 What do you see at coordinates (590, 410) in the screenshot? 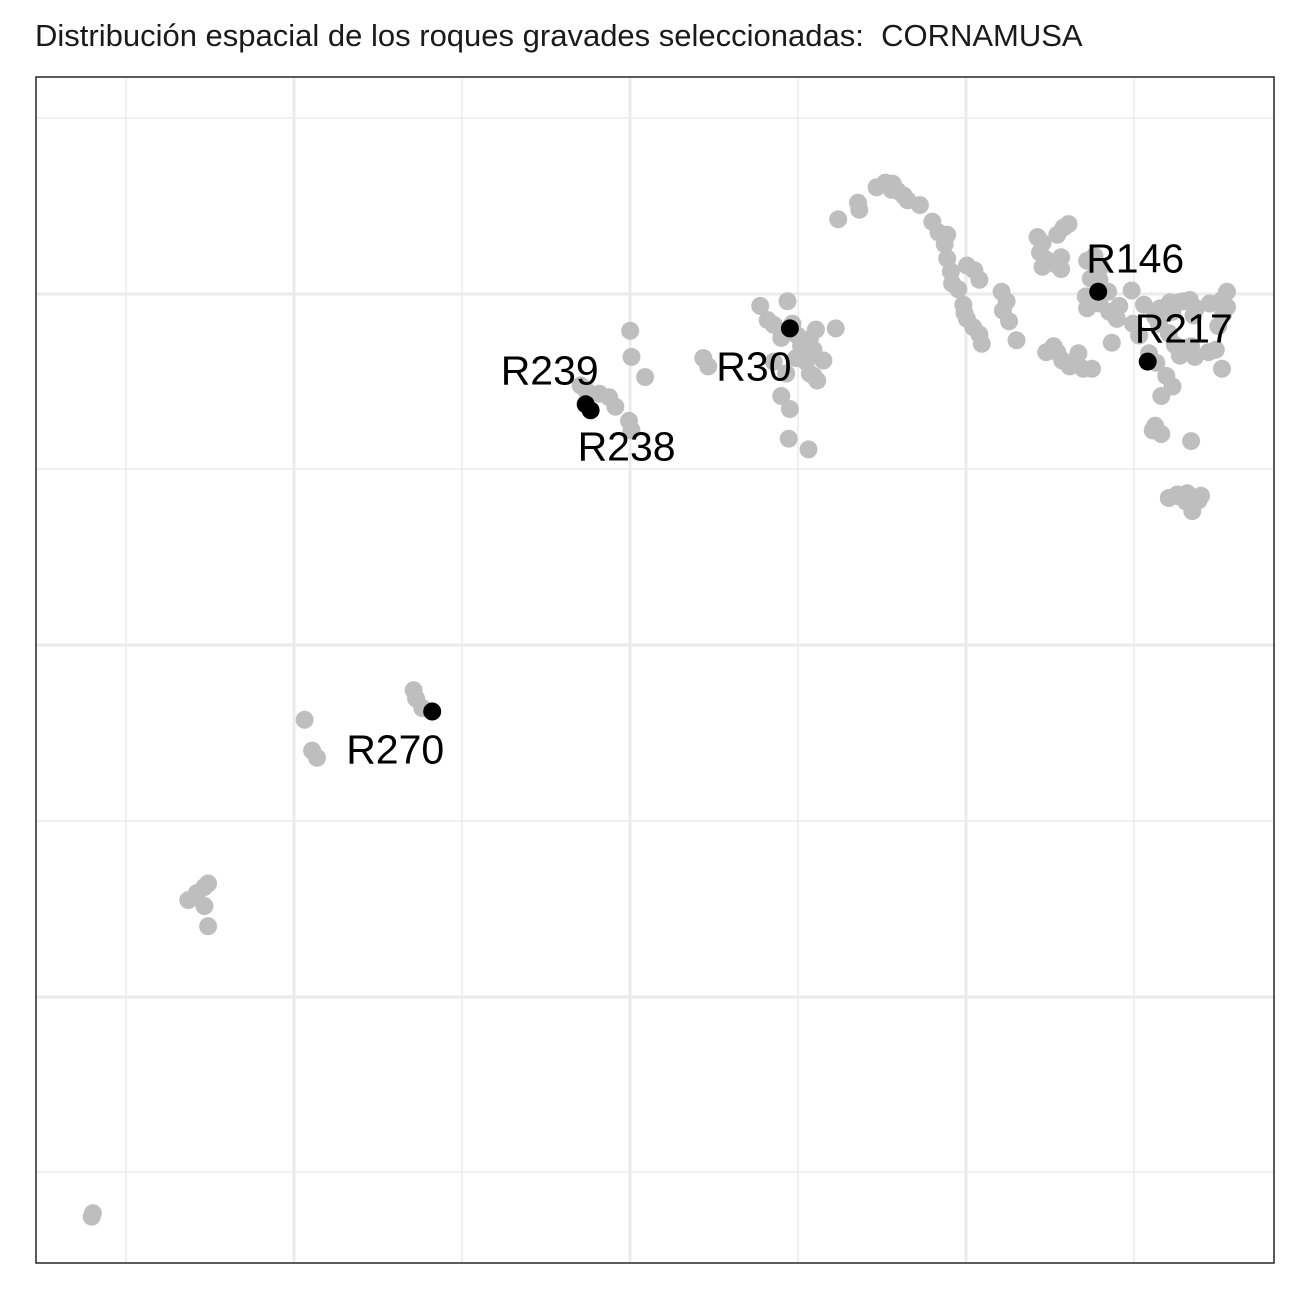
I see `selected-point-r238` at bounding box center [590, 410].